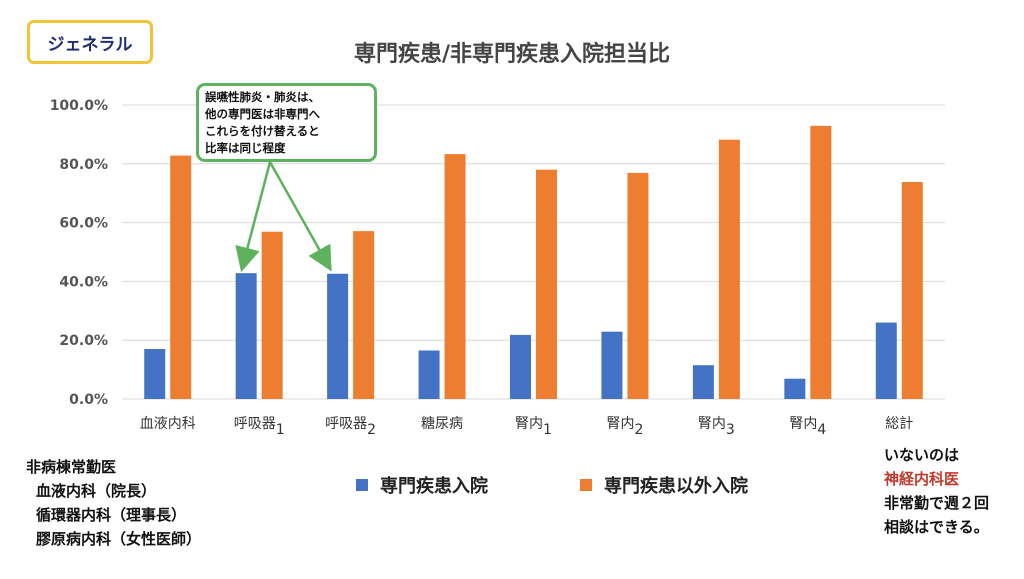 This screenshot has width=1024, height=579. Describe the element at coordinates (90, 42) in the screenshot. I see `category-tag: ジェネラル` at that location.